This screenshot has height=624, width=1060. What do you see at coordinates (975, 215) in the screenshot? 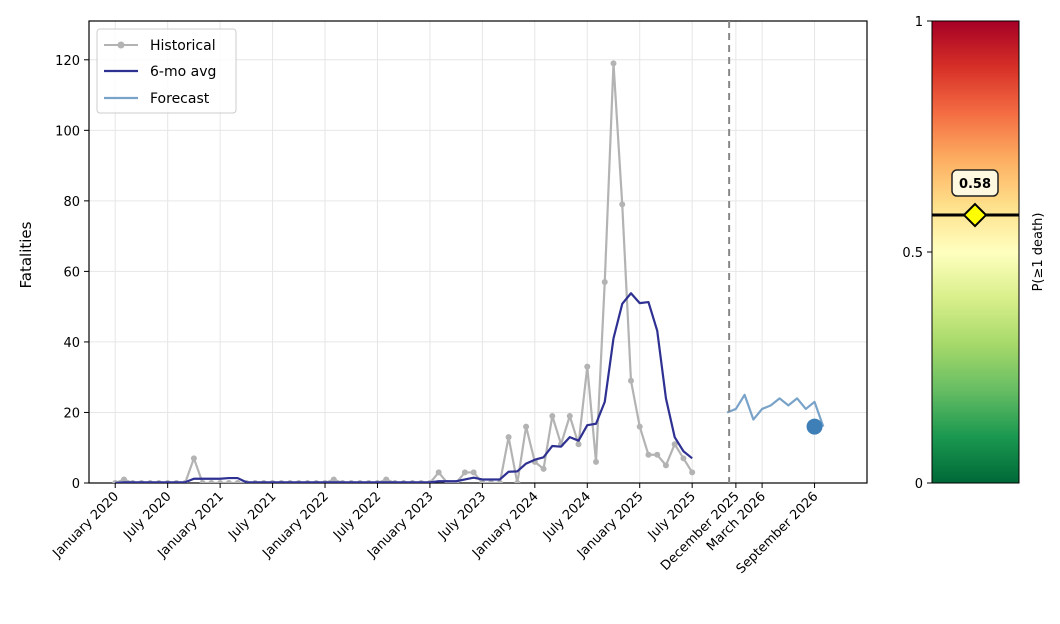
I see `probability-marker` at bounding box center [975, 215].